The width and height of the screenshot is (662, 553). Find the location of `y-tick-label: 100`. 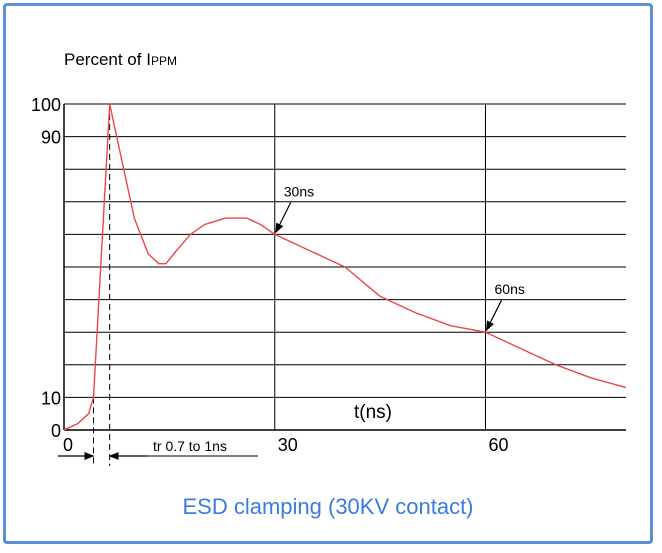

y-tick-label: 100 is located at coordinates (46, 105).